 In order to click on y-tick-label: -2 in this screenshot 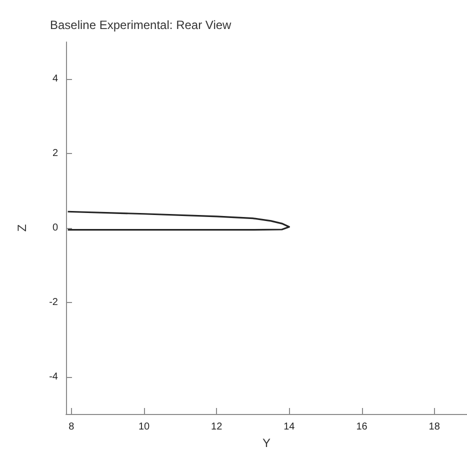, I will do `click(53, 302)`.